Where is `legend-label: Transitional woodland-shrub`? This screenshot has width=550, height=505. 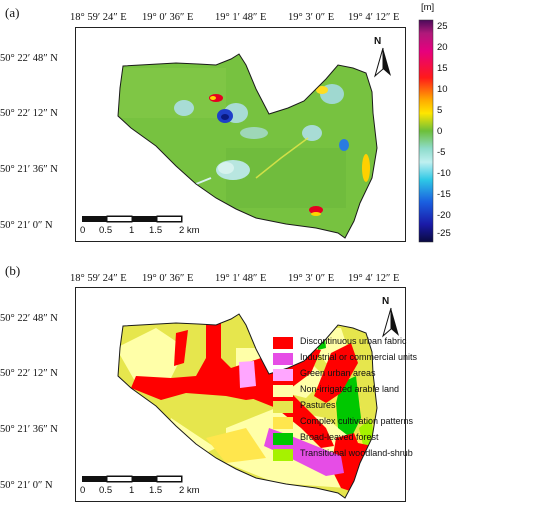
legend-label: Transitional woodland-shrub is located at coordinates (356, 453).